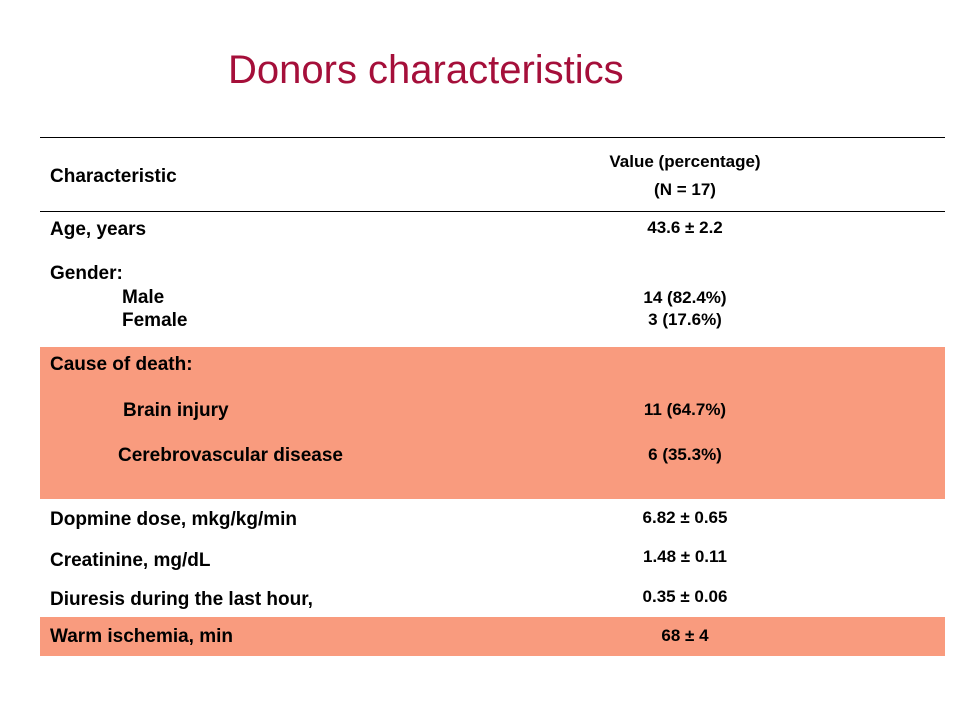 The height and width of the screenshot is (720, 960). Describe the element at coordinates (685, 297) in the screenshot. I see `sub-value-male: 14 (82.4%)` at that location.